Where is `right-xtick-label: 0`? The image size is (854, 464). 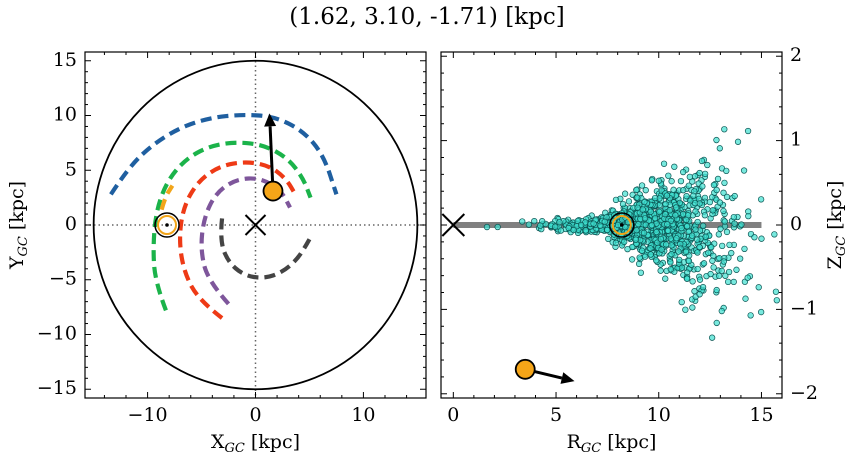
right-xtick-label: 0 is located at coordinates (453, 415).